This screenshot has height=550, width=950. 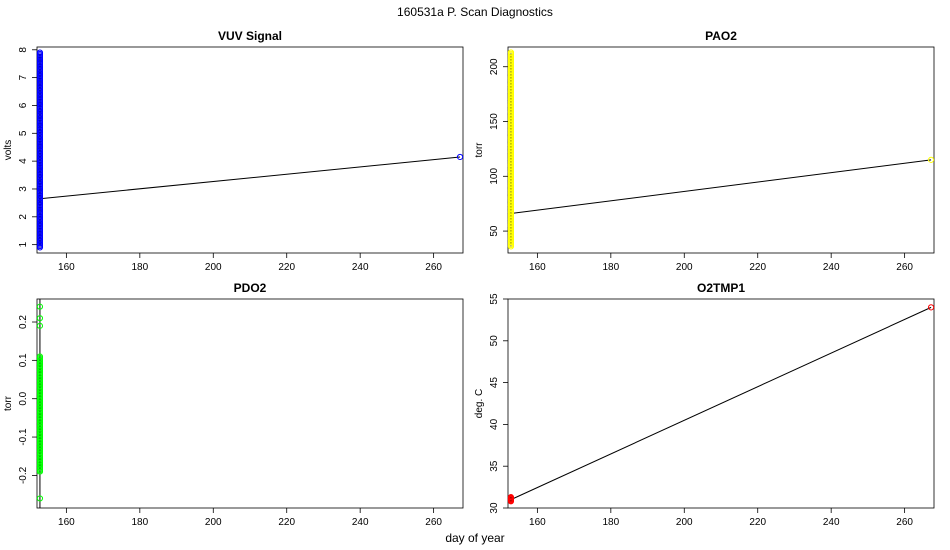 I want to click on y-tick-label: 30, so click(x=494, y=508).